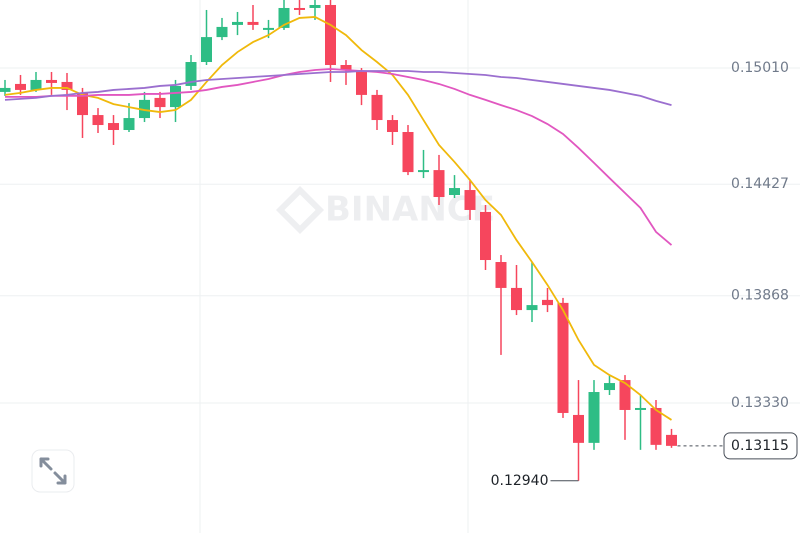 Image resolution: width=800 pixels, height=533 pixels. Describe the element at coordinates (520, 481) in the screenshot. I see `low-label: 0.12940` at that location.